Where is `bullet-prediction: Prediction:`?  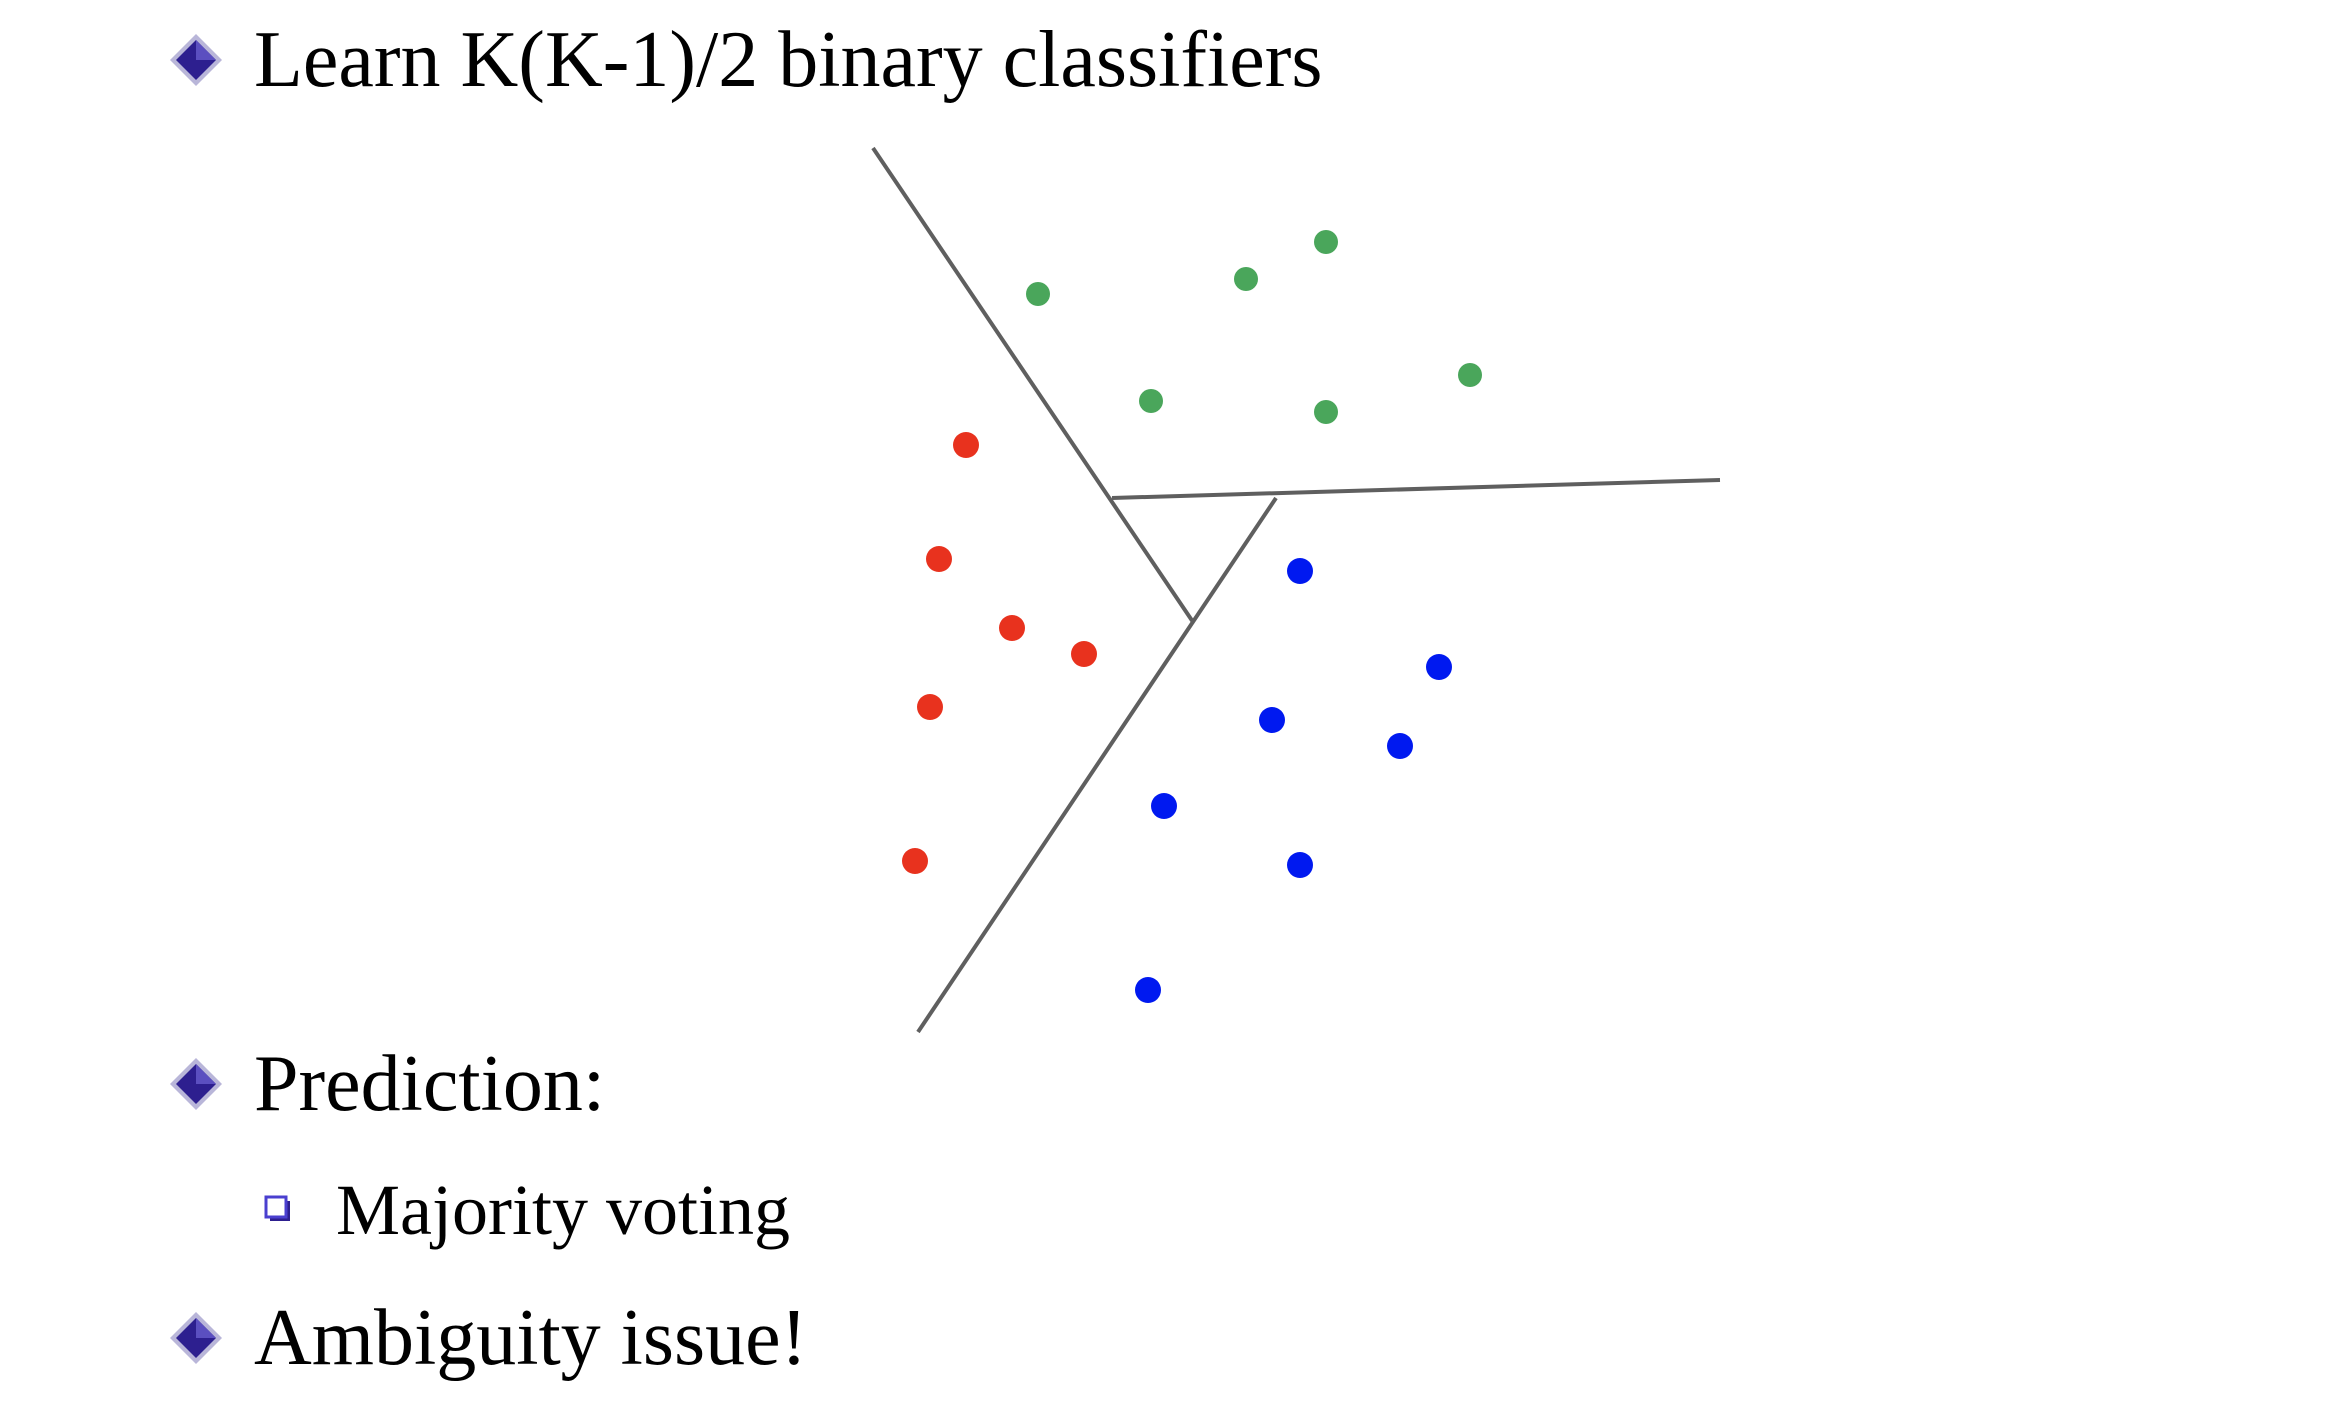 bullet-prediction: Prediction: is located at coordinates (386, 1084).